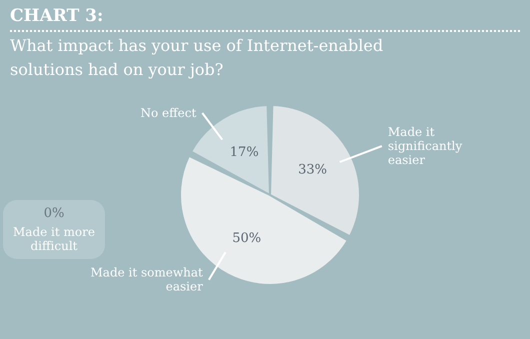 This screenshot has width=530, height=339. I want to click on slice-label: Made it somewhat easier, so click(147, 280).